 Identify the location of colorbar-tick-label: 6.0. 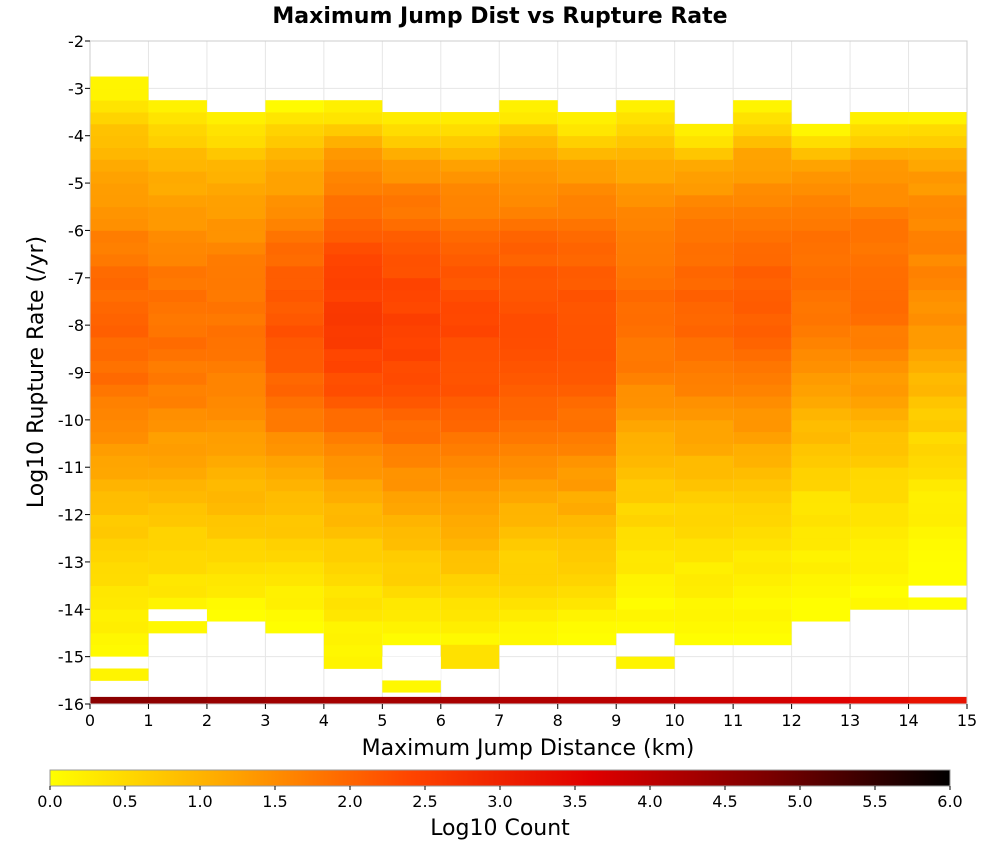
(949, 801).